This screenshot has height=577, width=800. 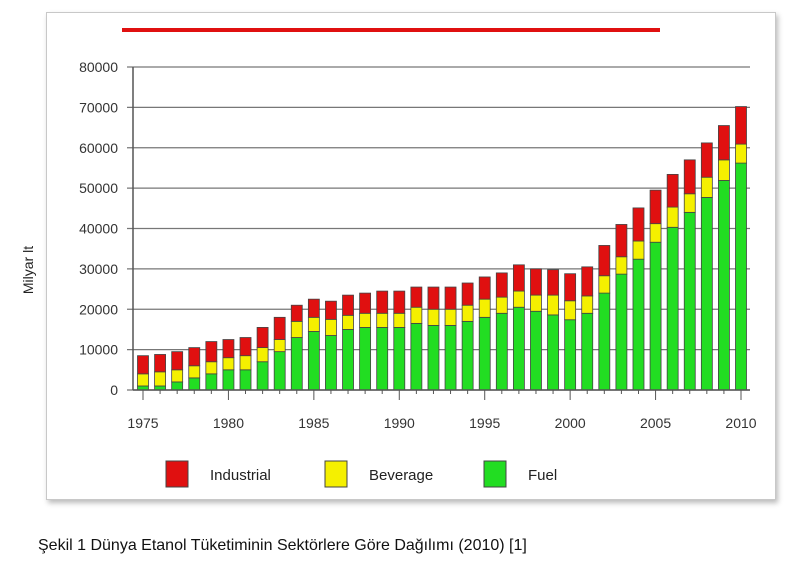 I want to click on bar-industrial-2003, so click(x=621, y=241).